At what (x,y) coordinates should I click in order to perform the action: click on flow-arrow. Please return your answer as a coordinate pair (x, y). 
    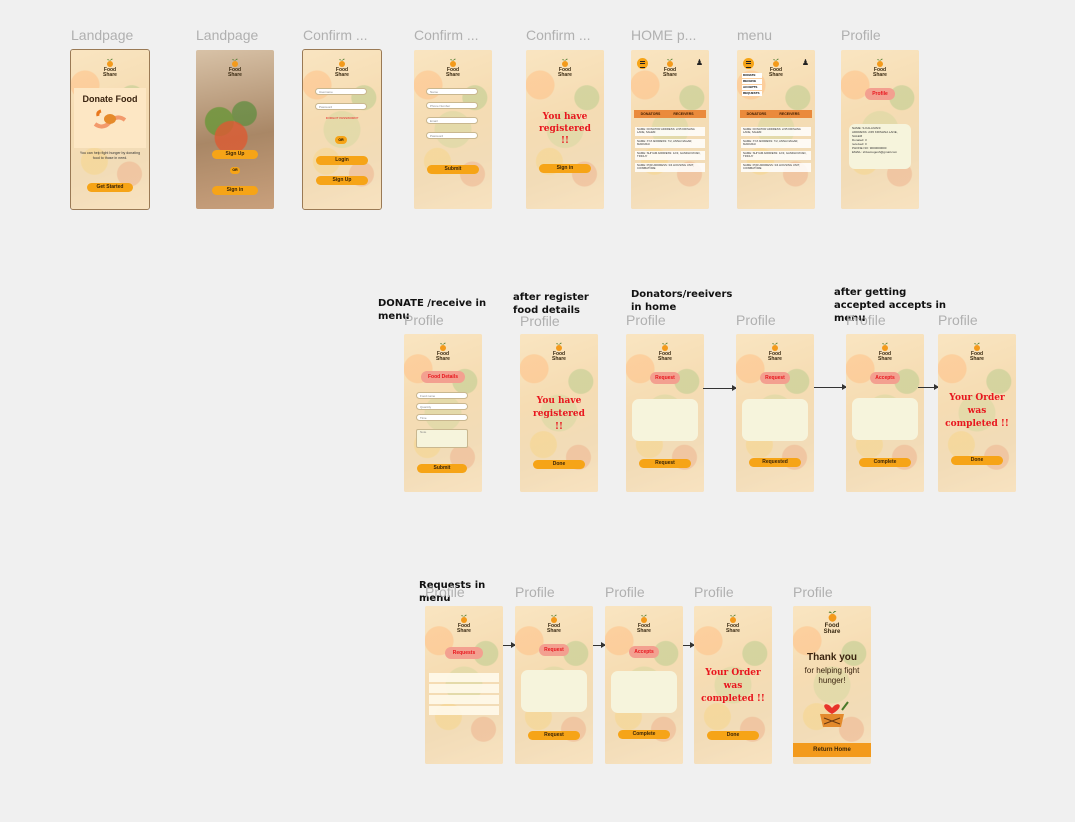
    Looking at the image, I should click on (830, 387).